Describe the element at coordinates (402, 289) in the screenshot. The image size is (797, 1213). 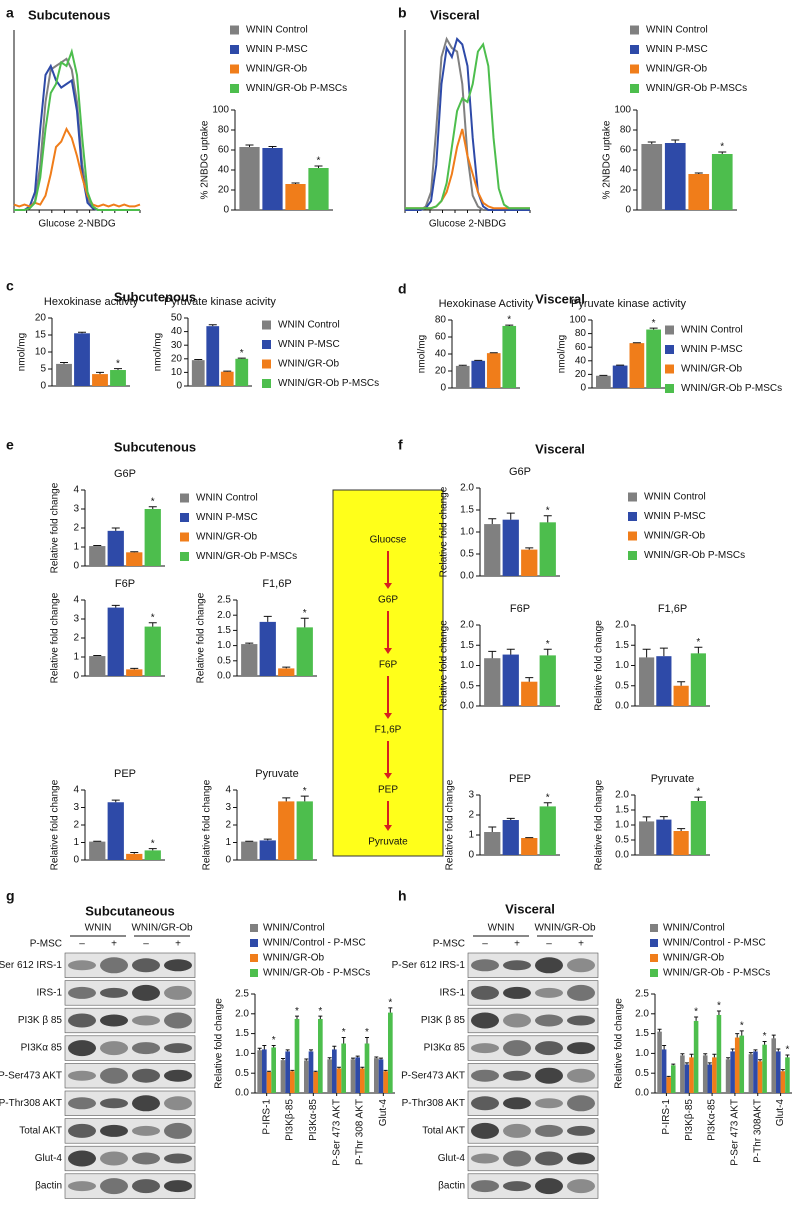
I see `panel-letter: d` at that location.